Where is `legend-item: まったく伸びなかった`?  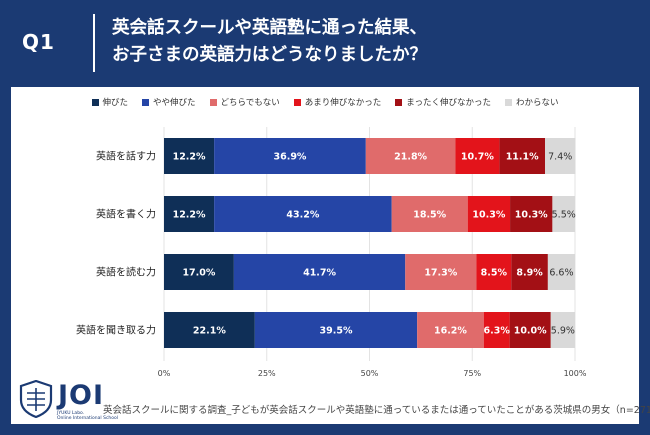
legend-item: まったく伸びなかった is located at coordinates (443, 102).